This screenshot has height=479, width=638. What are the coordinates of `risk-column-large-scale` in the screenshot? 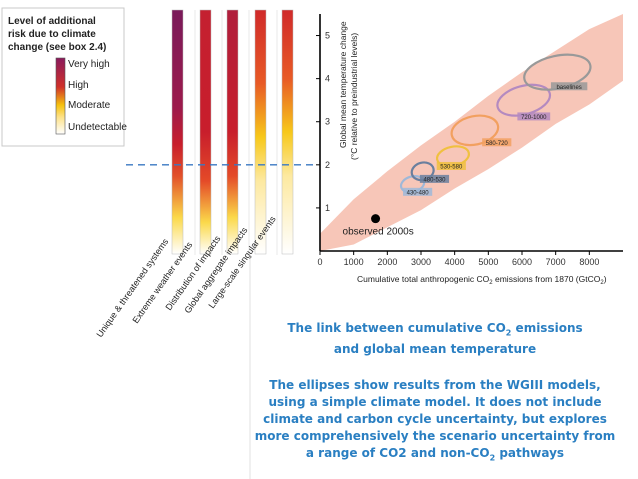 It's located at (287, 132).